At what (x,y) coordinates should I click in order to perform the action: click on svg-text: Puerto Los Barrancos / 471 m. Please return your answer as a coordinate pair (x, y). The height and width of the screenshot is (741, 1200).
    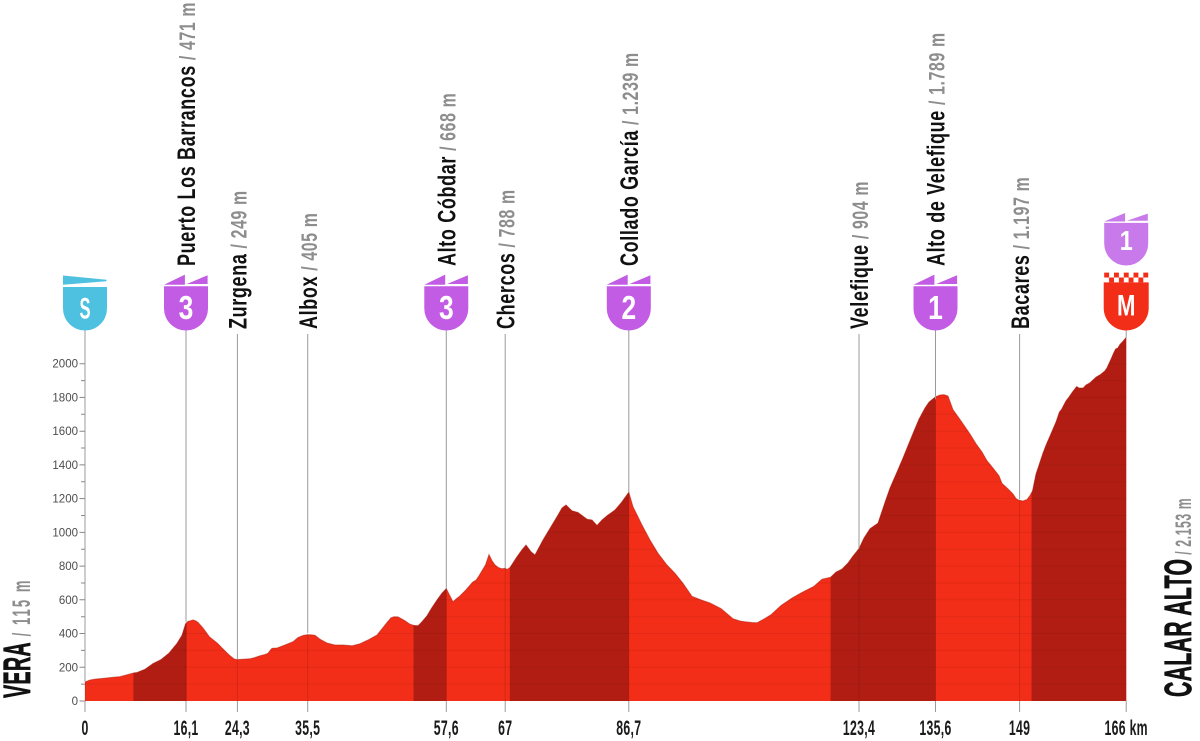
    Looking at the image, I should click on (186, 134).